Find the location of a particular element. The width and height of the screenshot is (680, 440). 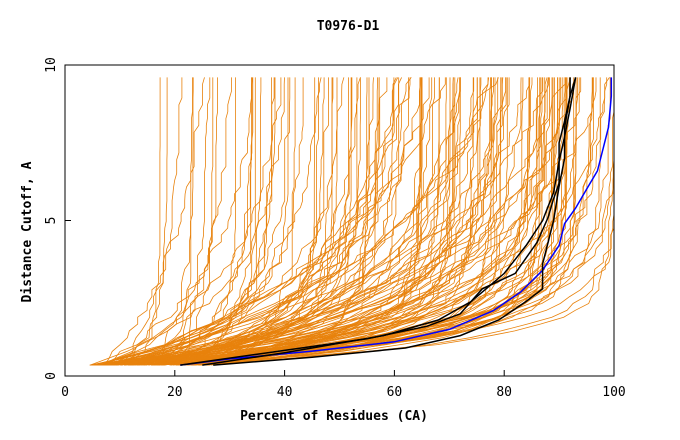

y-tick-label: 0 is located at coordinates (51, 376).